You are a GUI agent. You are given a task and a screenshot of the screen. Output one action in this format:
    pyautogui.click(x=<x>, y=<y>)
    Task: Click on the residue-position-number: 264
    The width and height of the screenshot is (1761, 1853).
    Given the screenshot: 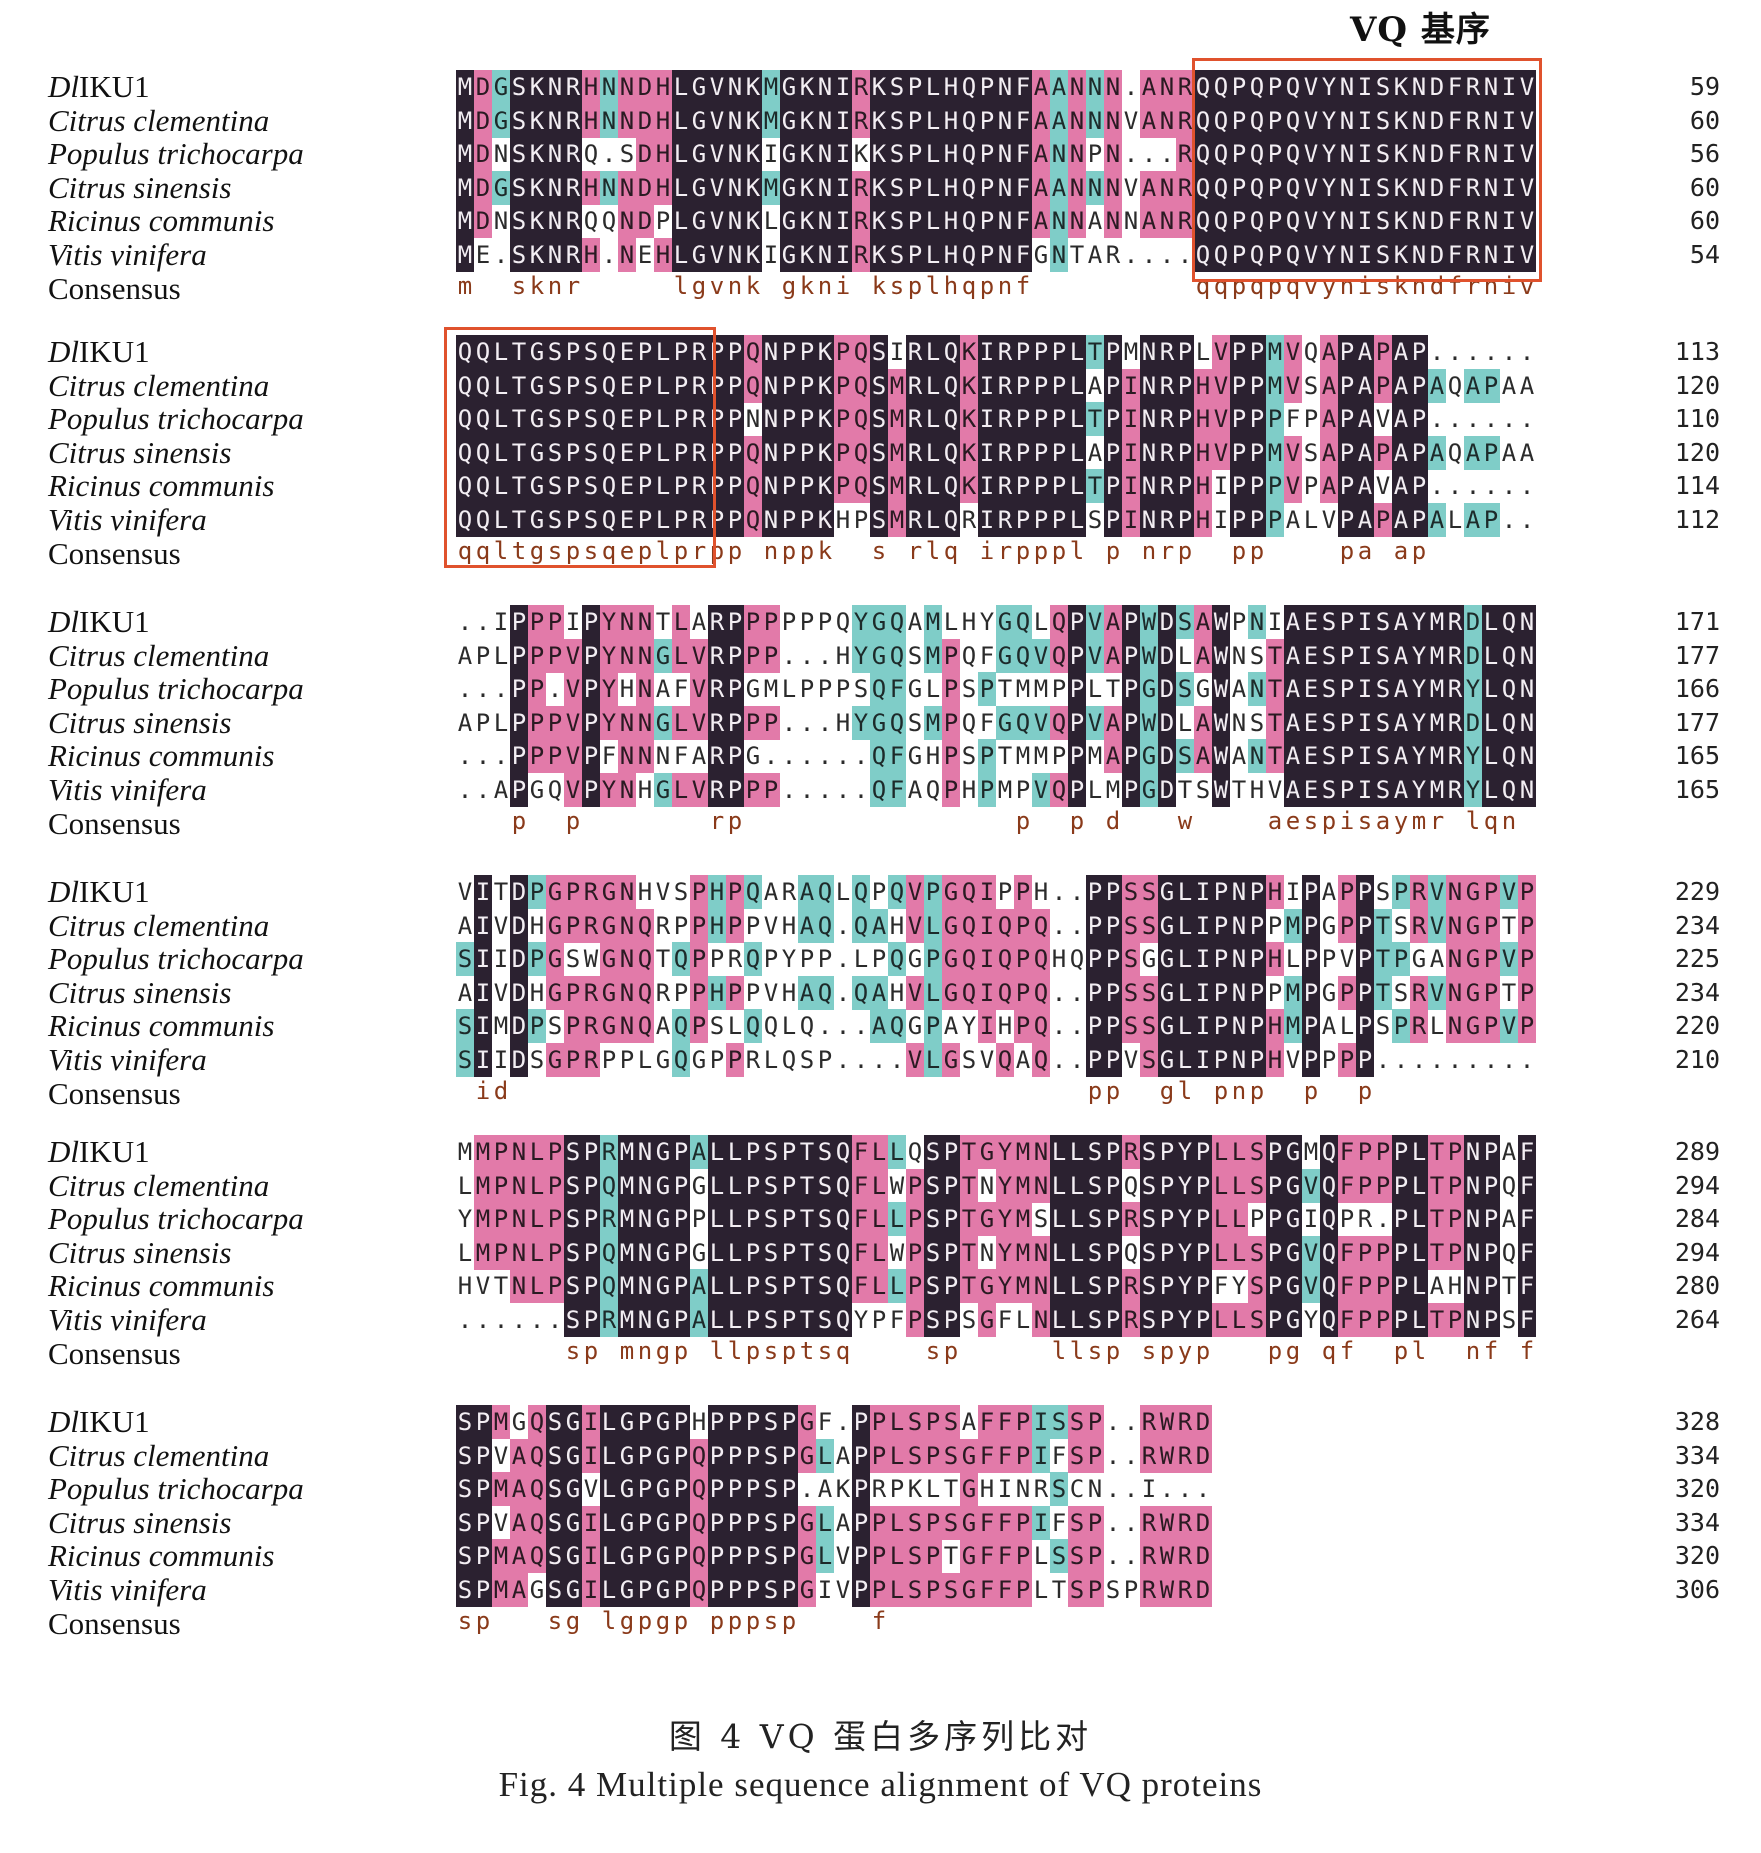 What is the action you would take?
    pyautogui.click(x=1697, y=1319)
    